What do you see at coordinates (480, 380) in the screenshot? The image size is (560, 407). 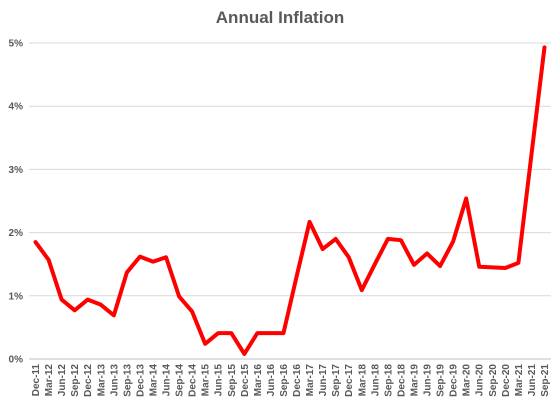 I see `x-tick-label: Jun-20` at bounding box center [480, 380].